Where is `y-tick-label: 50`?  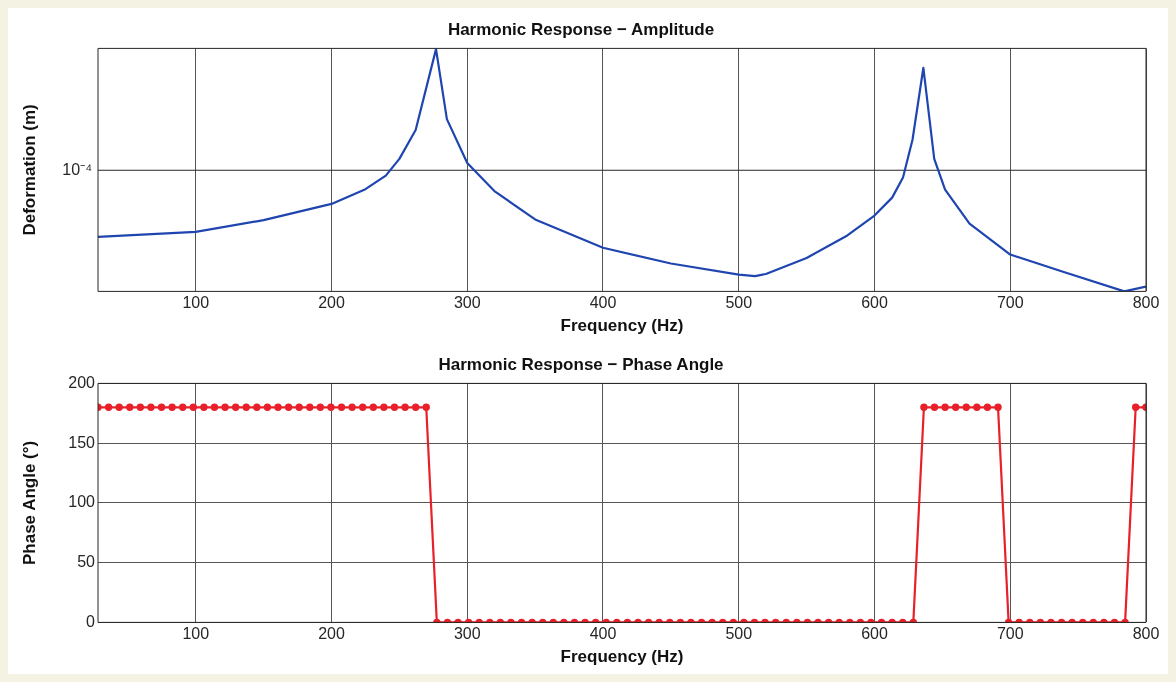 y-tick-label: 50 is located at coordinates (86, 562).